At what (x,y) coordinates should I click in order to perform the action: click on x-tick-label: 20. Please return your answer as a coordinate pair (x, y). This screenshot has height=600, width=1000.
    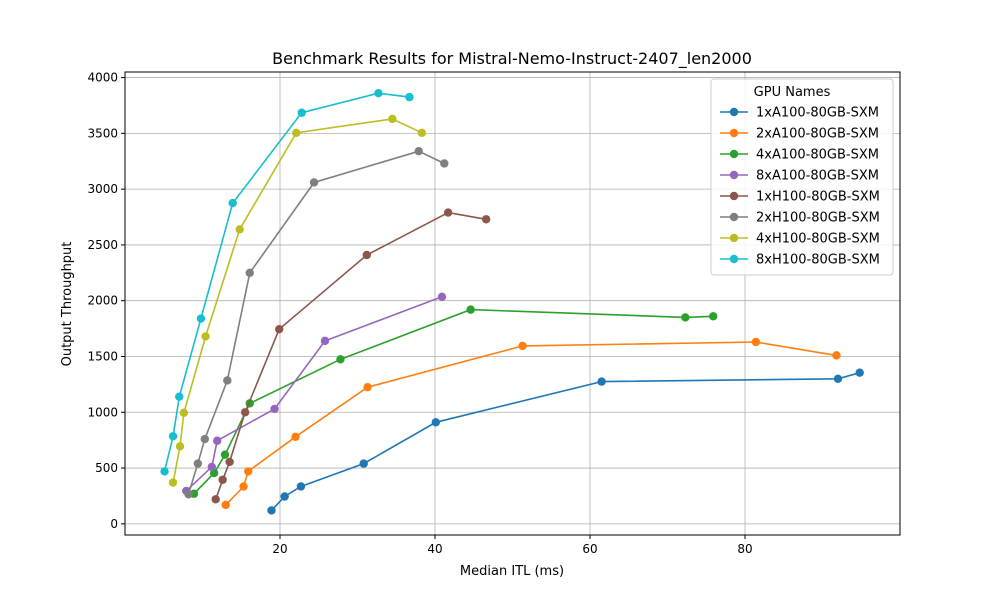
    Looking at the image, I should click on (279, 549).